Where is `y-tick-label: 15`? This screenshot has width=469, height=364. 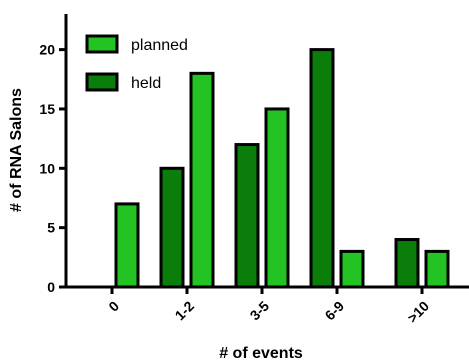
y-tick-label: 15 is located at coordinates (47, 109).